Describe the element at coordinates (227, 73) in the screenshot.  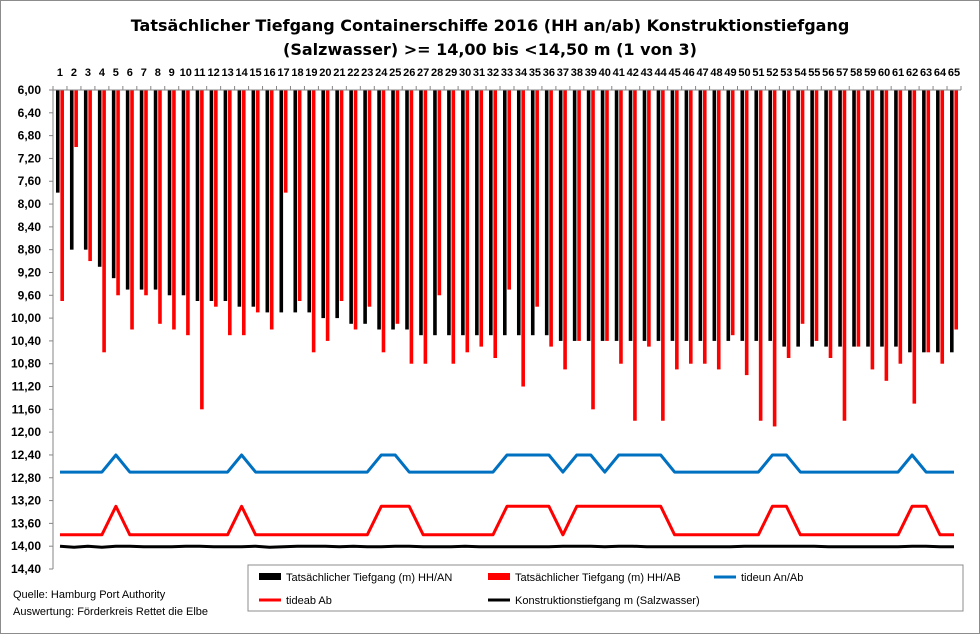
I see `category-label: 13` at that location.